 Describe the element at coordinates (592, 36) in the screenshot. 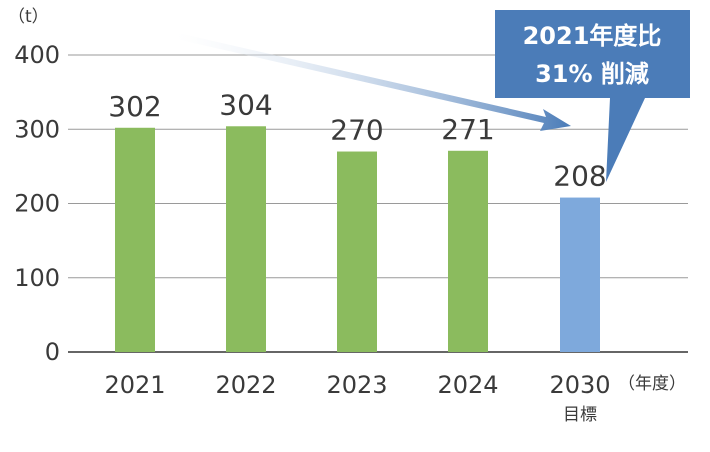

I see `callout-line-1: 2021年度比` at that location.